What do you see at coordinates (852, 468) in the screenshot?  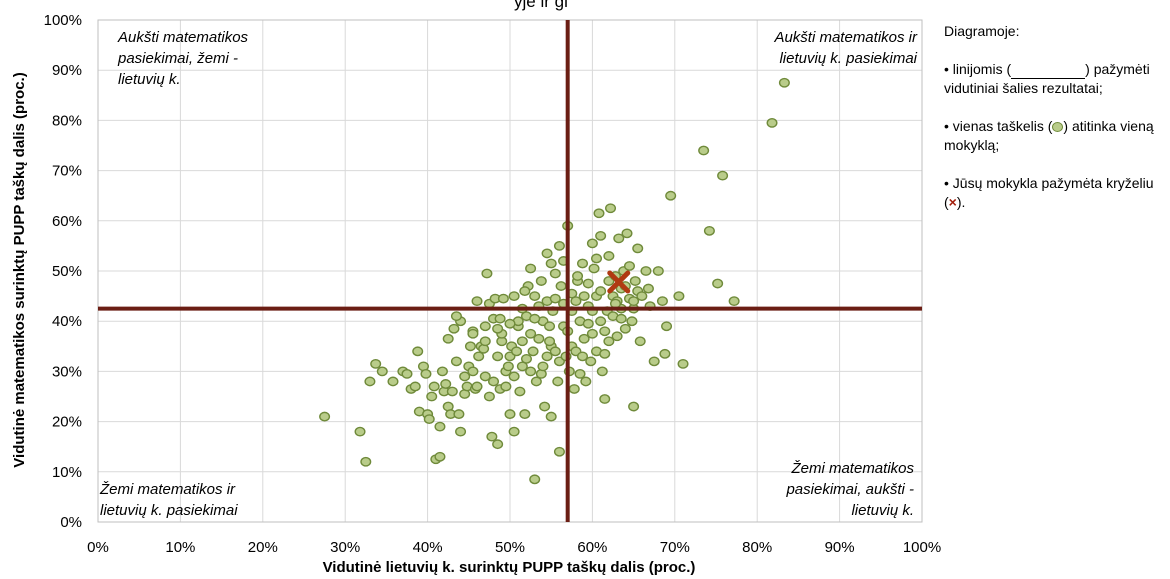 I see `quadrant-label-bottom-right: Žemi matematikos` at bounding box center [852, 468].